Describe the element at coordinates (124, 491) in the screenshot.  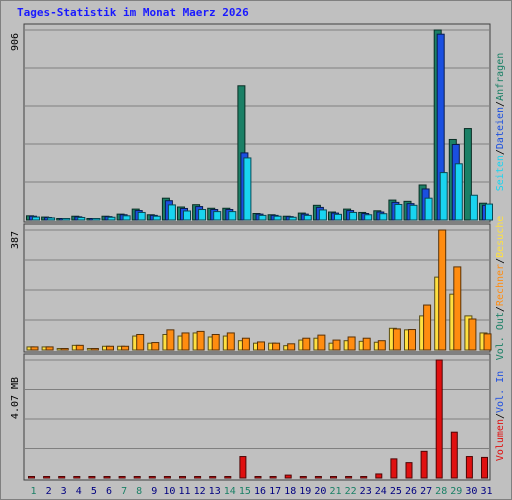
I see `x-tick-label: 7` at that location.